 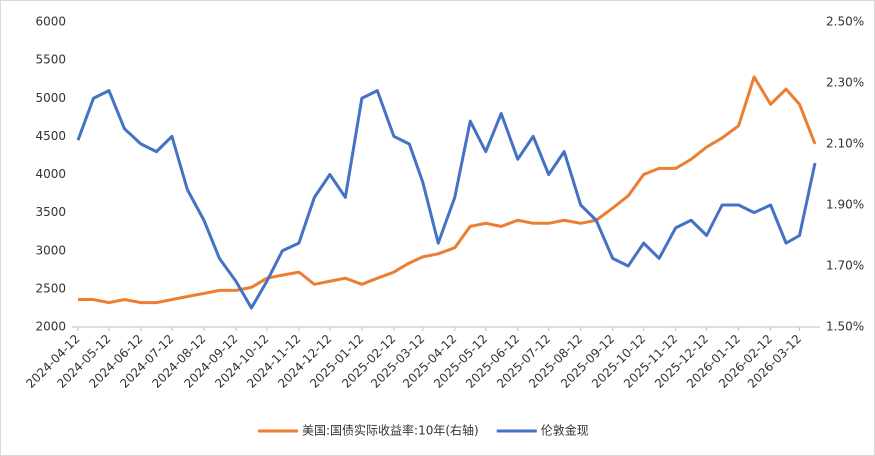 I want to click on y2-tick-label: 2.50%, so click(x=845, y=22).